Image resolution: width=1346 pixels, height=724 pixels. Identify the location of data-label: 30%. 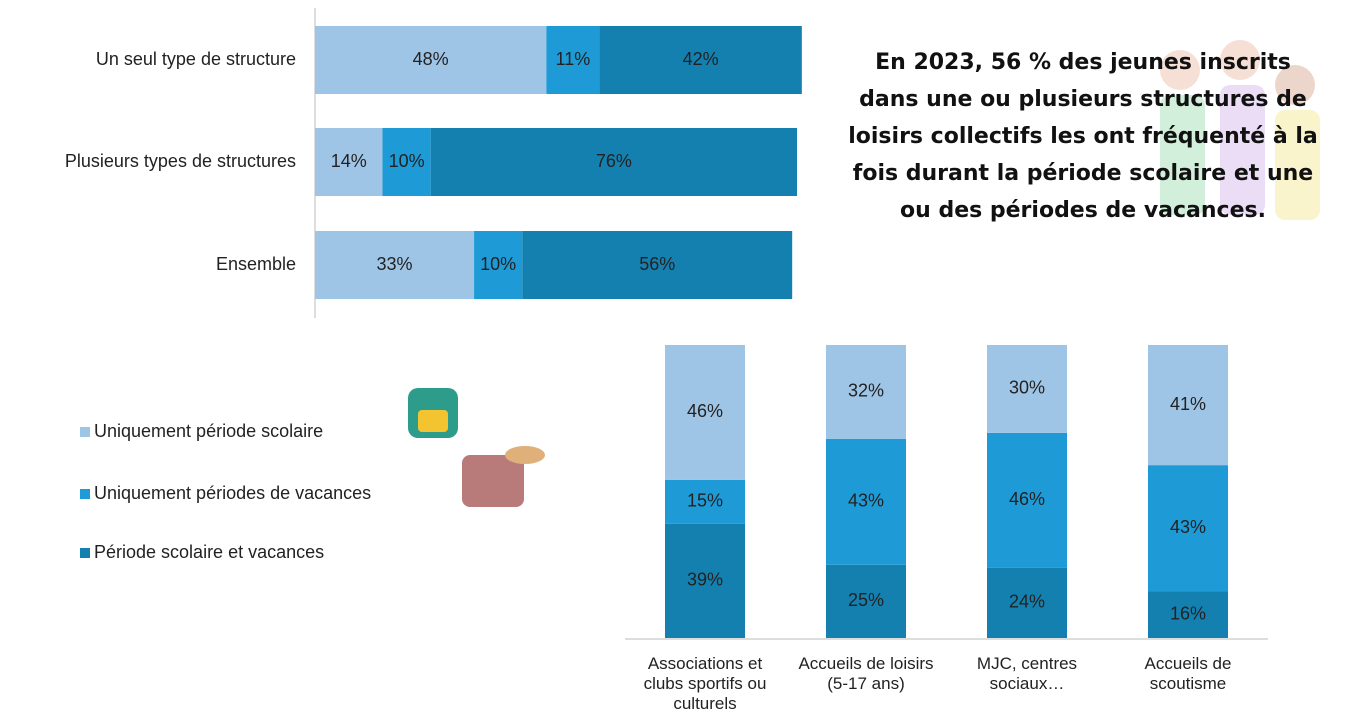
(1027, 388).